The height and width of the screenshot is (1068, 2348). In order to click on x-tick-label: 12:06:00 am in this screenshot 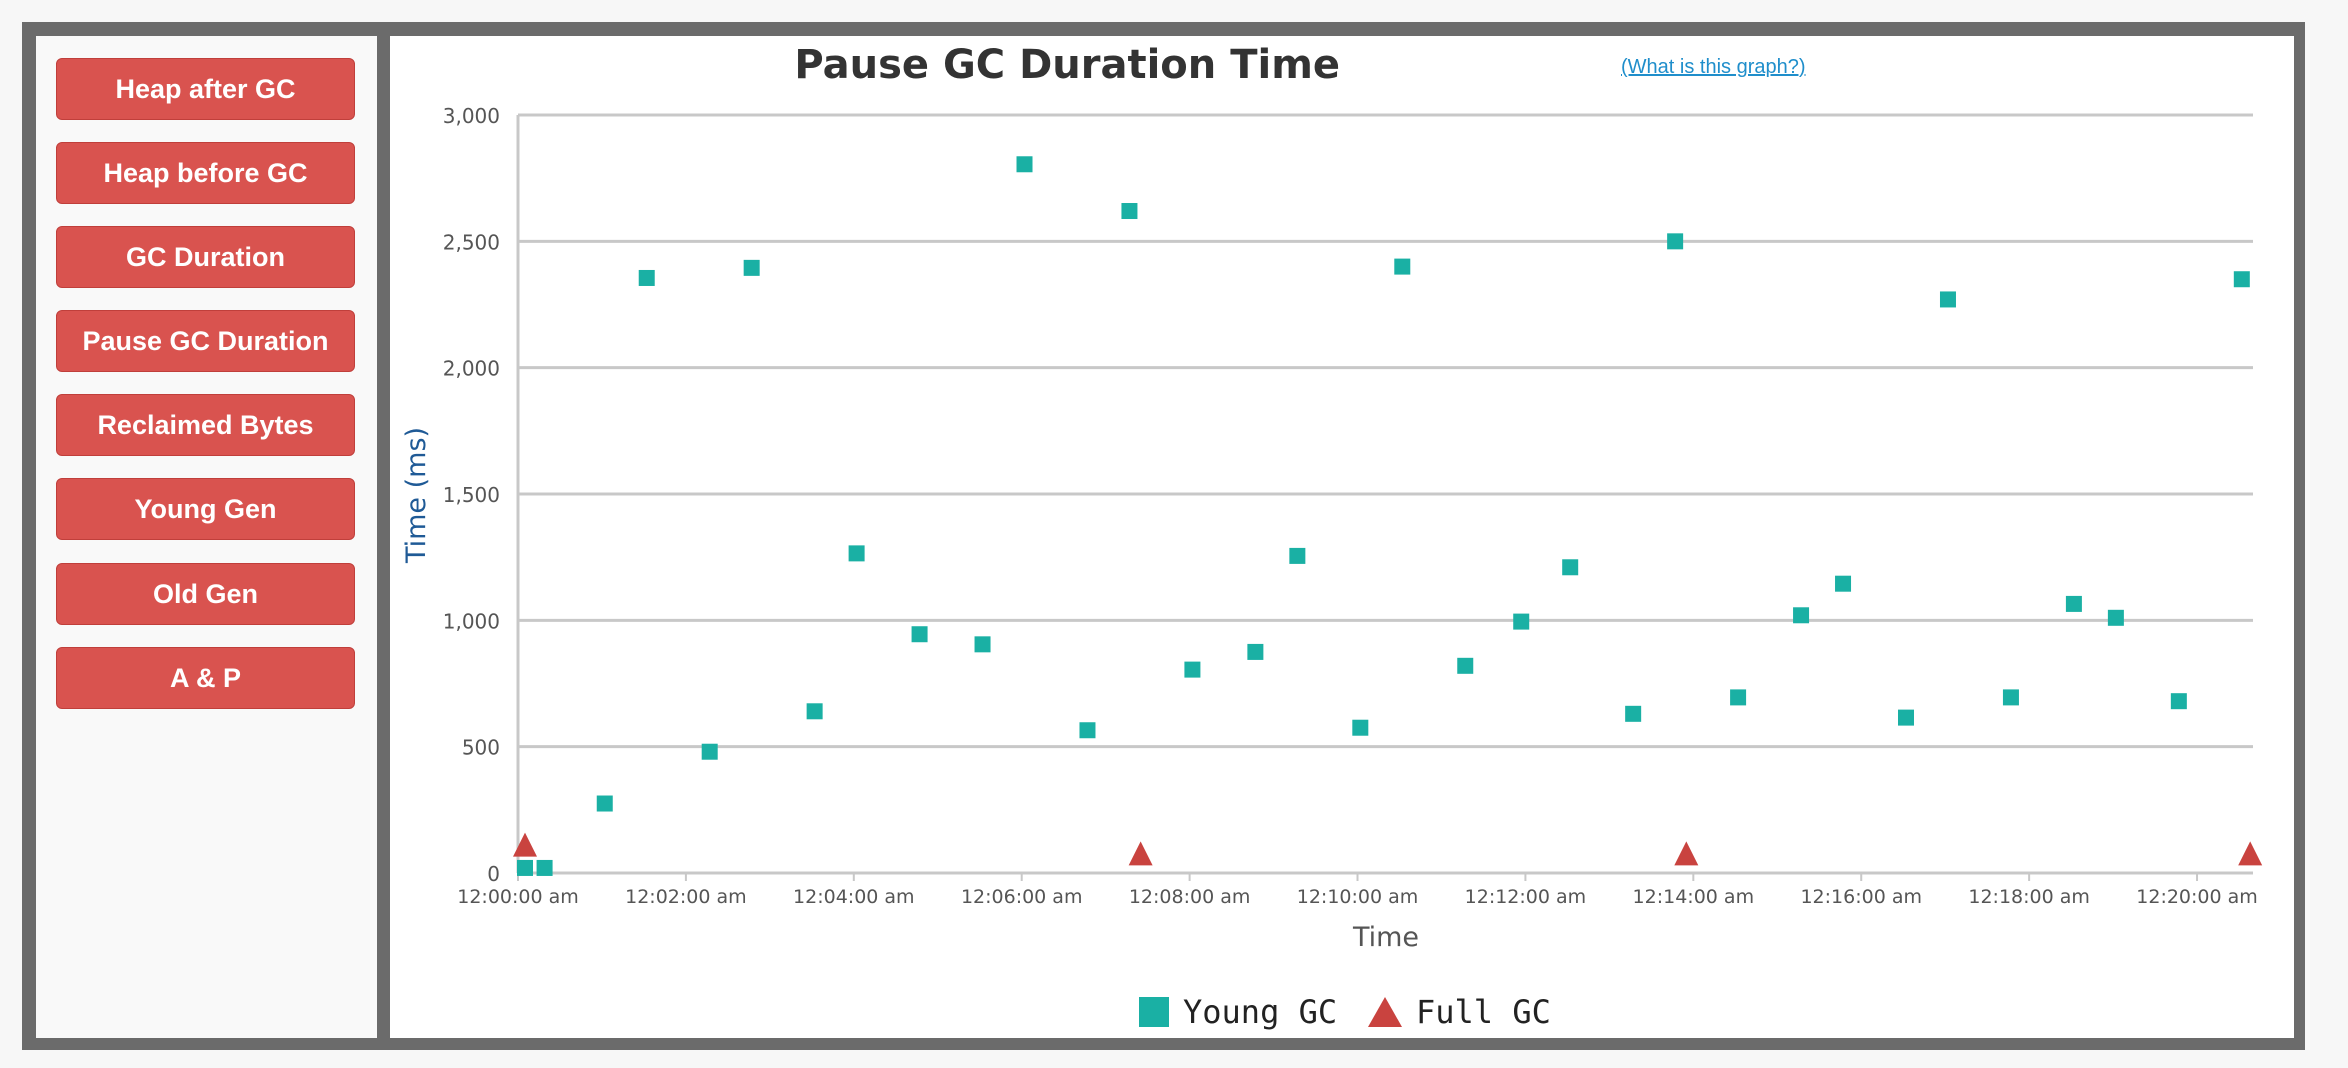, I will do `click(1022, 897)`.